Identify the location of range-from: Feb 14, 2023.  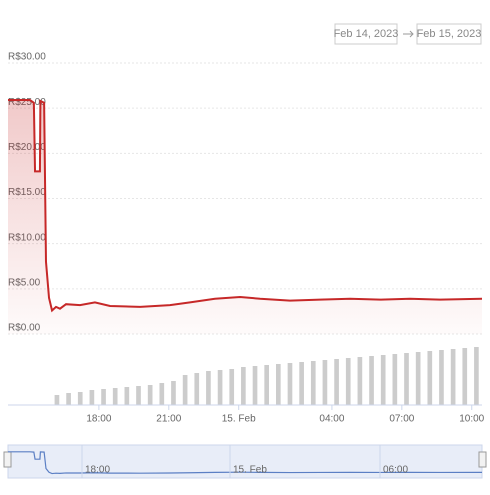
(366, 34).